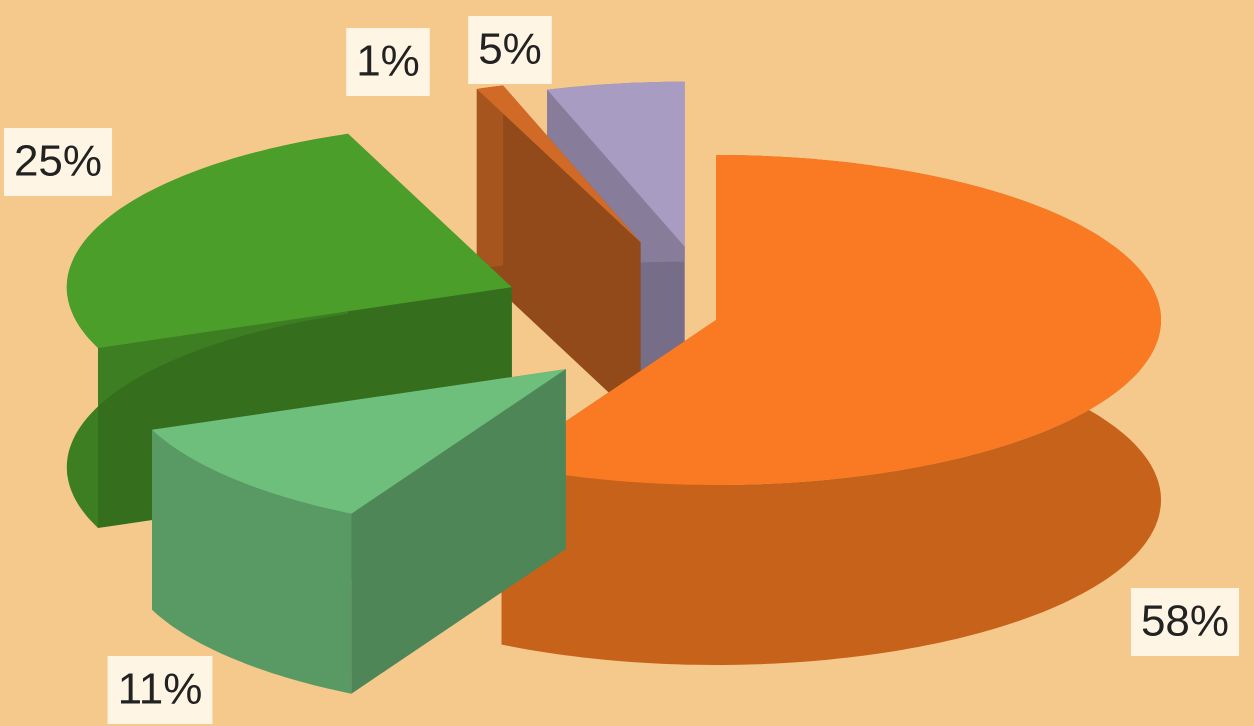 The height and width of the screenshot is (726, 1254). I want to click on data-label: 5%, so click(510, 49).